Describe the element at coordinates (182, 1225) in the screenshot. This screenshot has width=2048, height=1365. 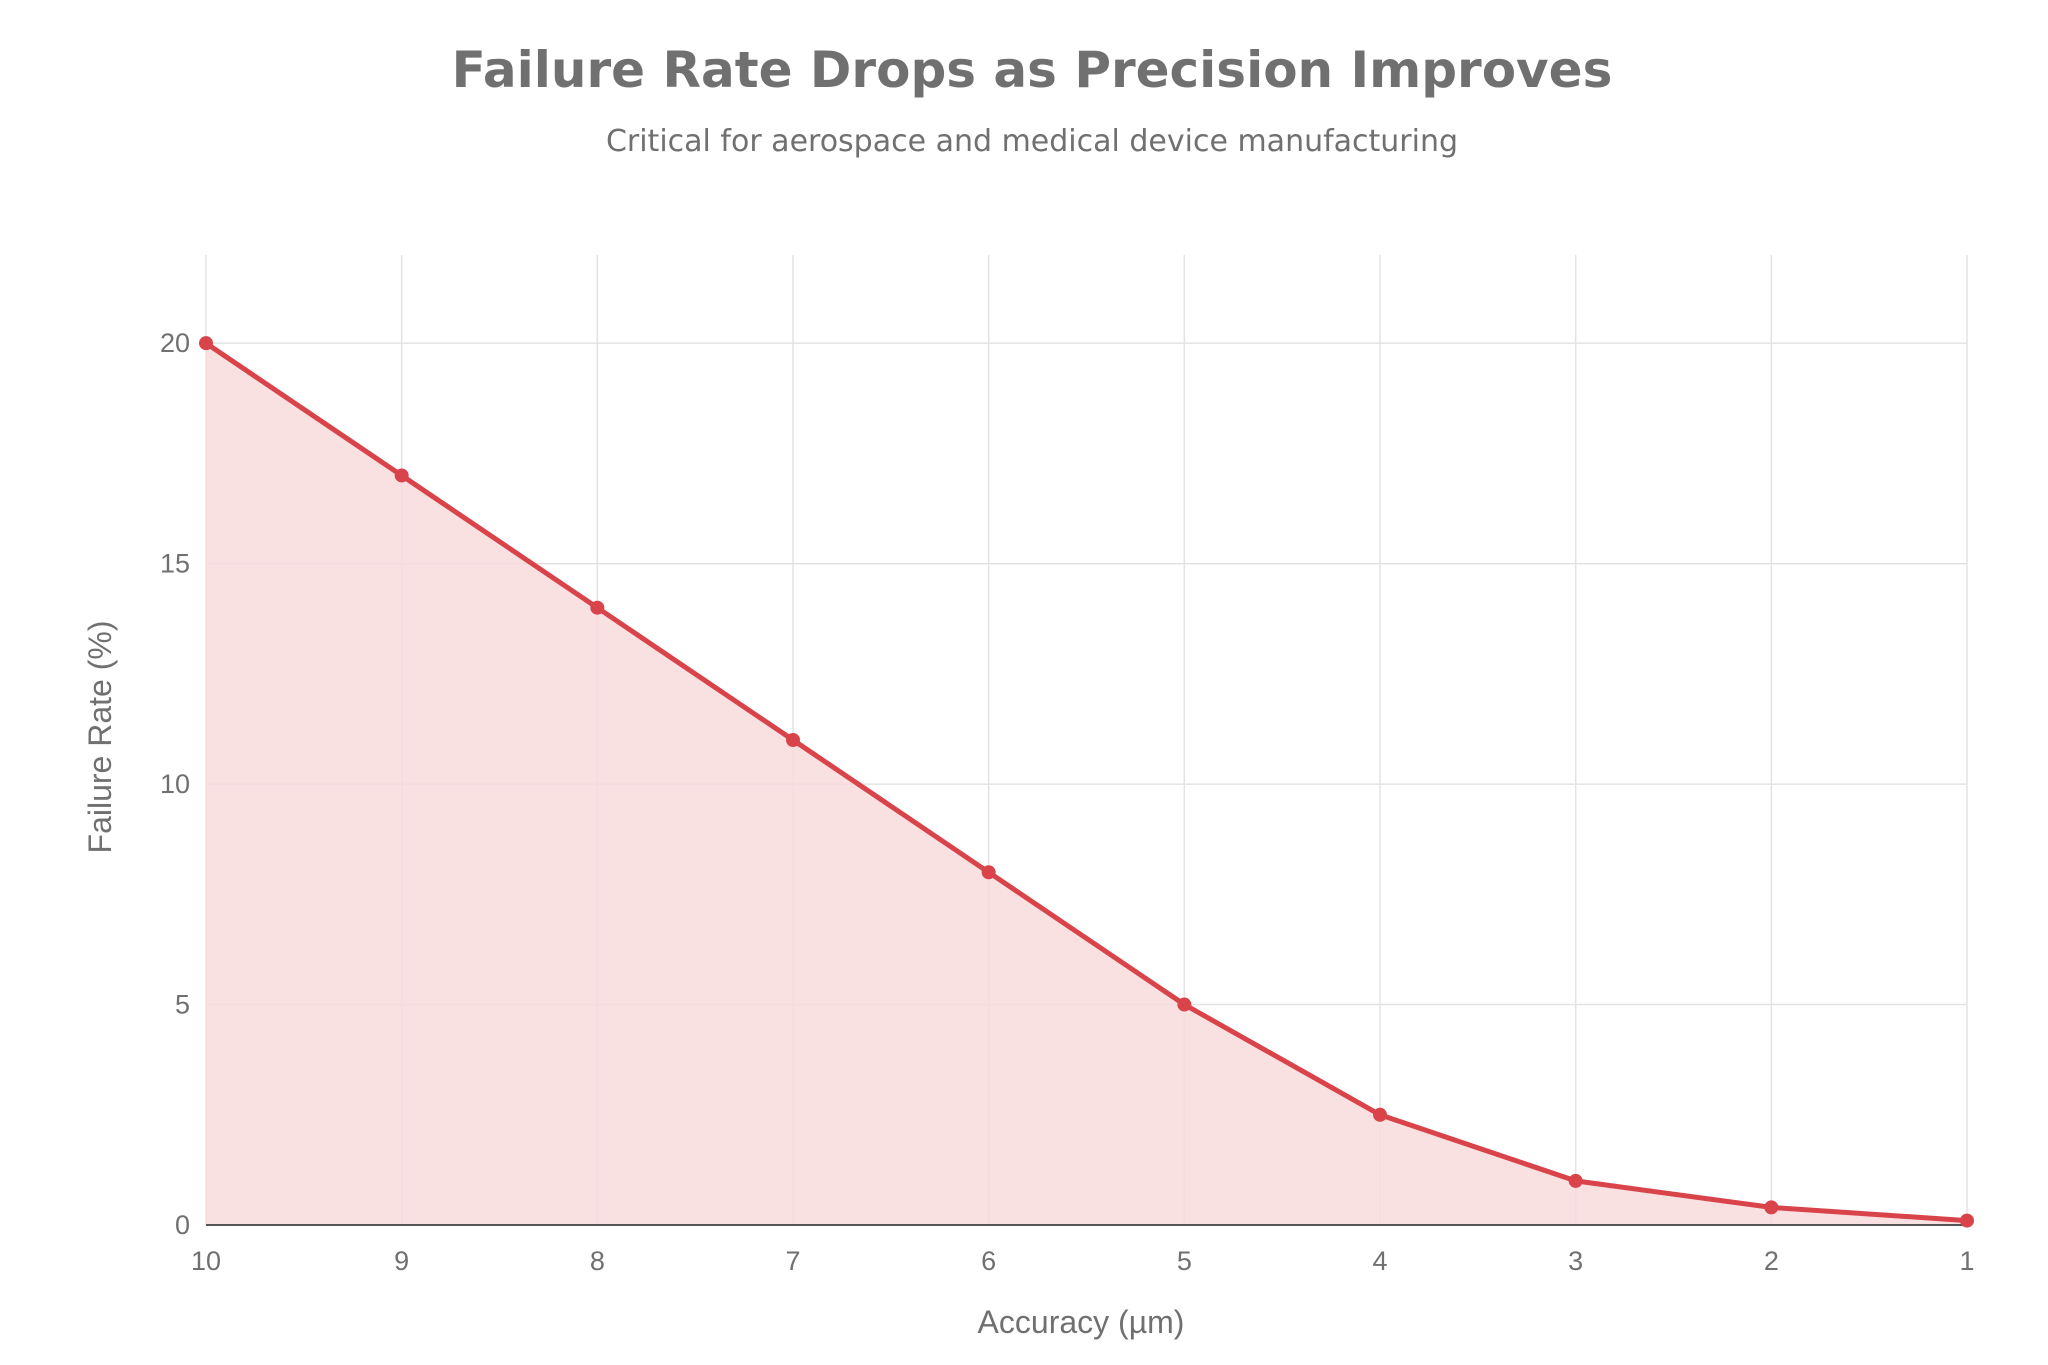
I see `y-tick-label: 0` at that location.